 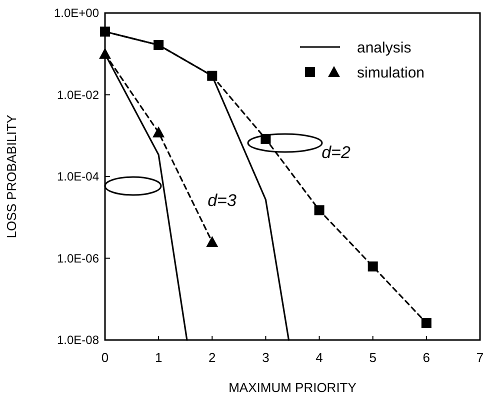 What do you see at coordinates (426, 357) in the screenshot?
I see `x-tick-label: 6` at bounding box center [426, 357].